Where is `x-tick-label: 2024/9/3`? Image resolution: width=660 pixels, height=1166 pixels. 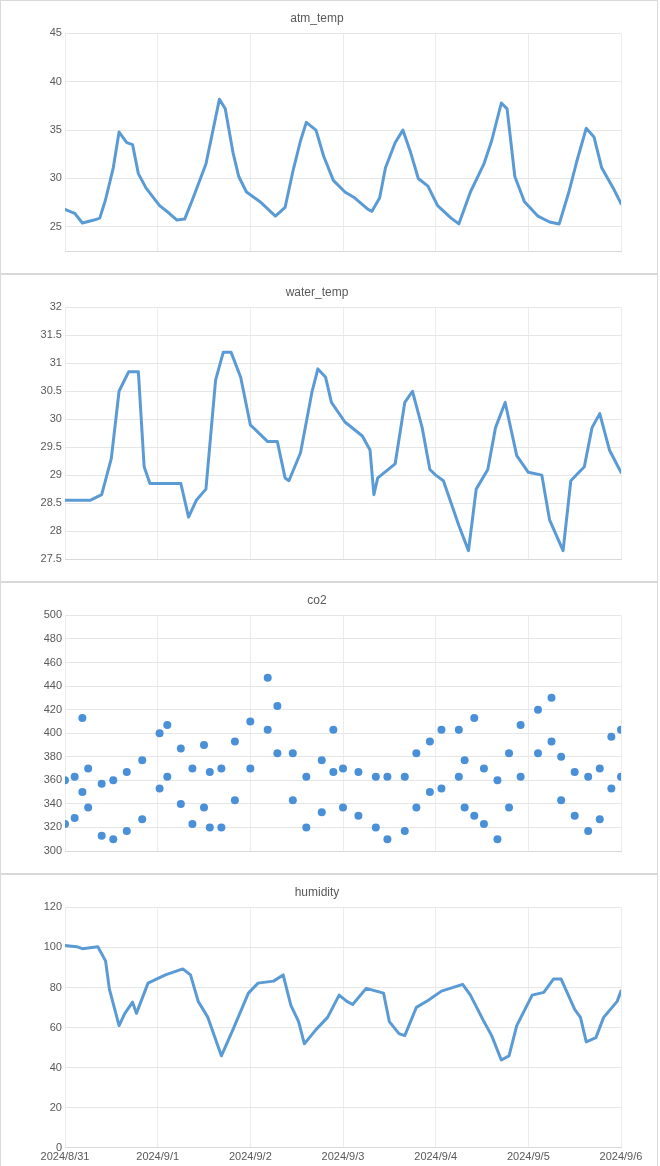
x-tick-label: 2024/9/3 is located at coordinates (343, 1156).